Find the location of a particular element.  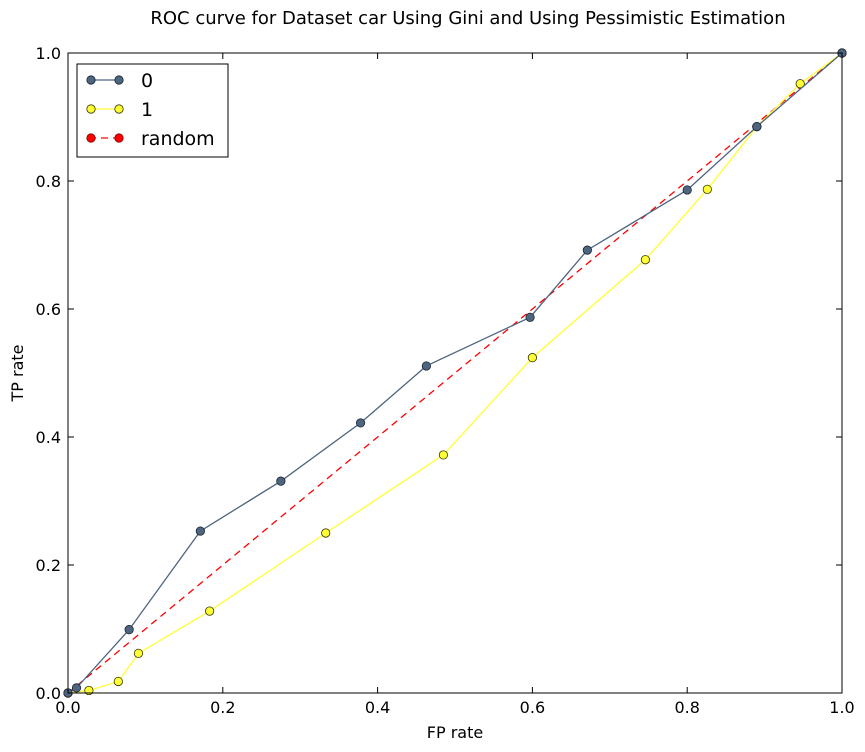

x-tick-label: 0.0 is located at coordinates (67, 707).